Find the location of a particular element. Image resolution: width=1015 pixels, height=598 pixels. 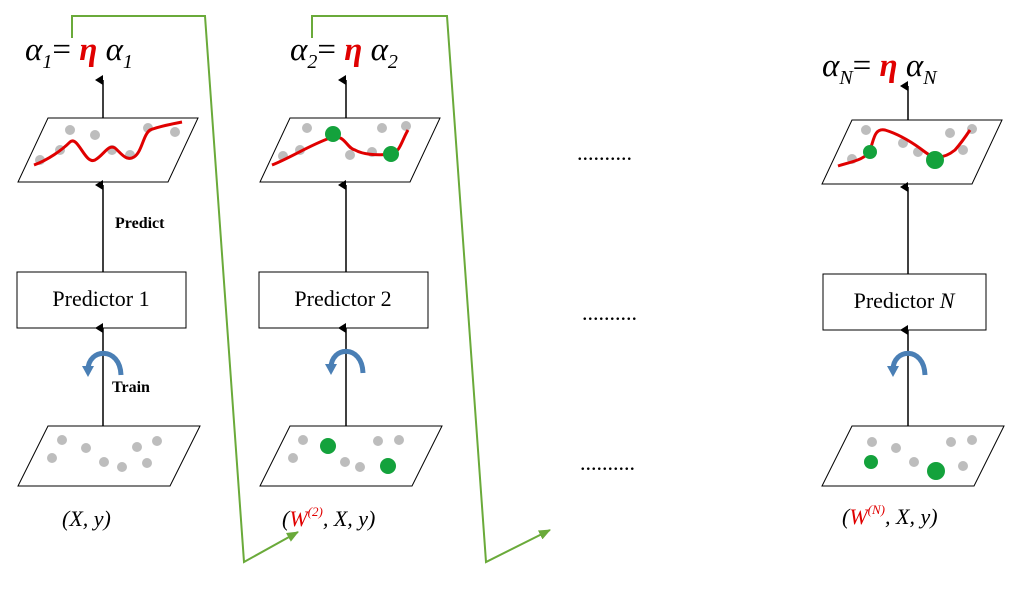

alpha-update-2: α2= η α2 is located at coordinates (344, 52).